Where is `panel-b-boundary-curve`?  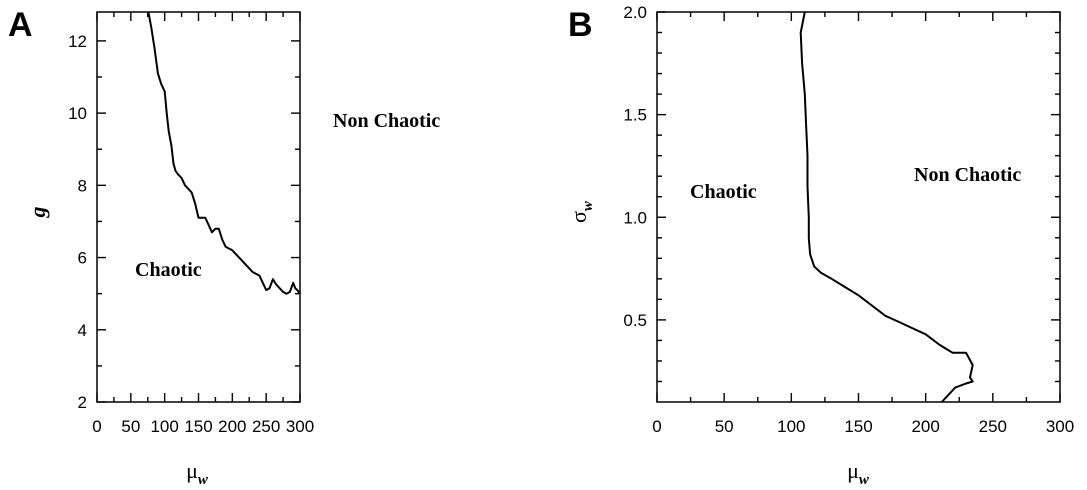 panel-b-boundary-curve is located at coordinates (886, 207).